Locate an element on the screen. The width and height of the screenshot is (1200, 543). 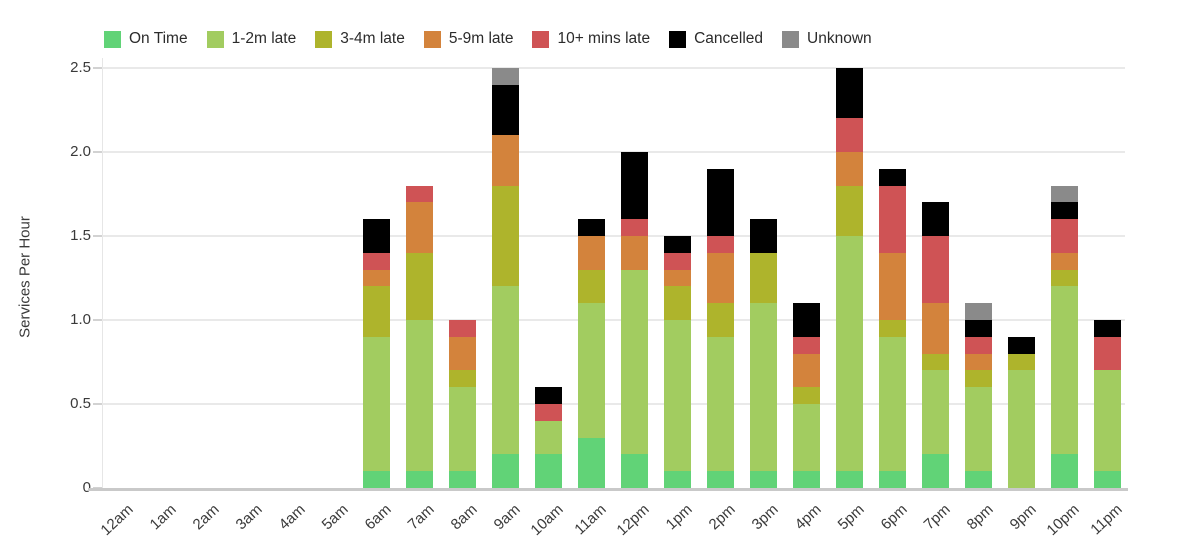
gridline-y-1.5 is located at coordinates (613, 236).